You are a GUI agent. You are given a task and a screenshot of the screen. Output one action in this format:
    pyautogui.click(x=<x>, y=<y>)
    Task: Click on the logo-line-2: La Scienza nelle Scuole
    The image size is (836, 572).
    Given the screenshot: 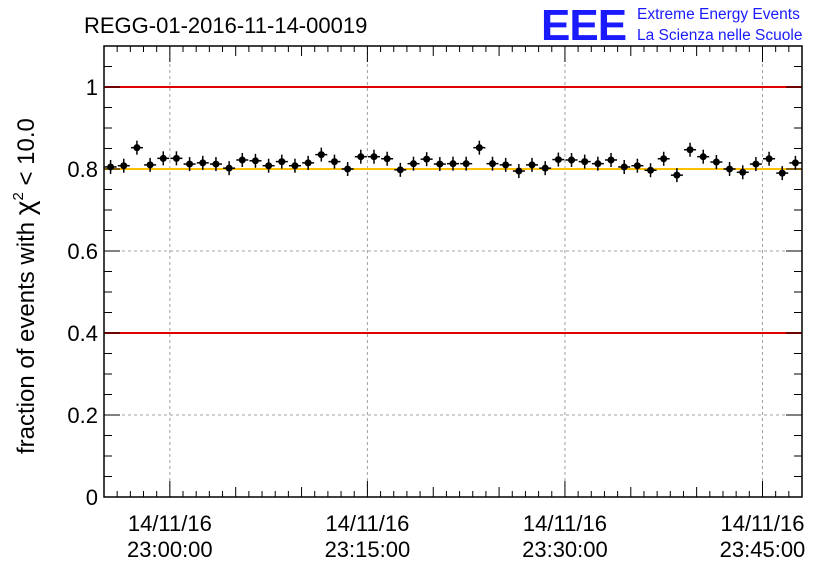 What is the action you would take?
    pyautogui.click(x=719, y=35)
    